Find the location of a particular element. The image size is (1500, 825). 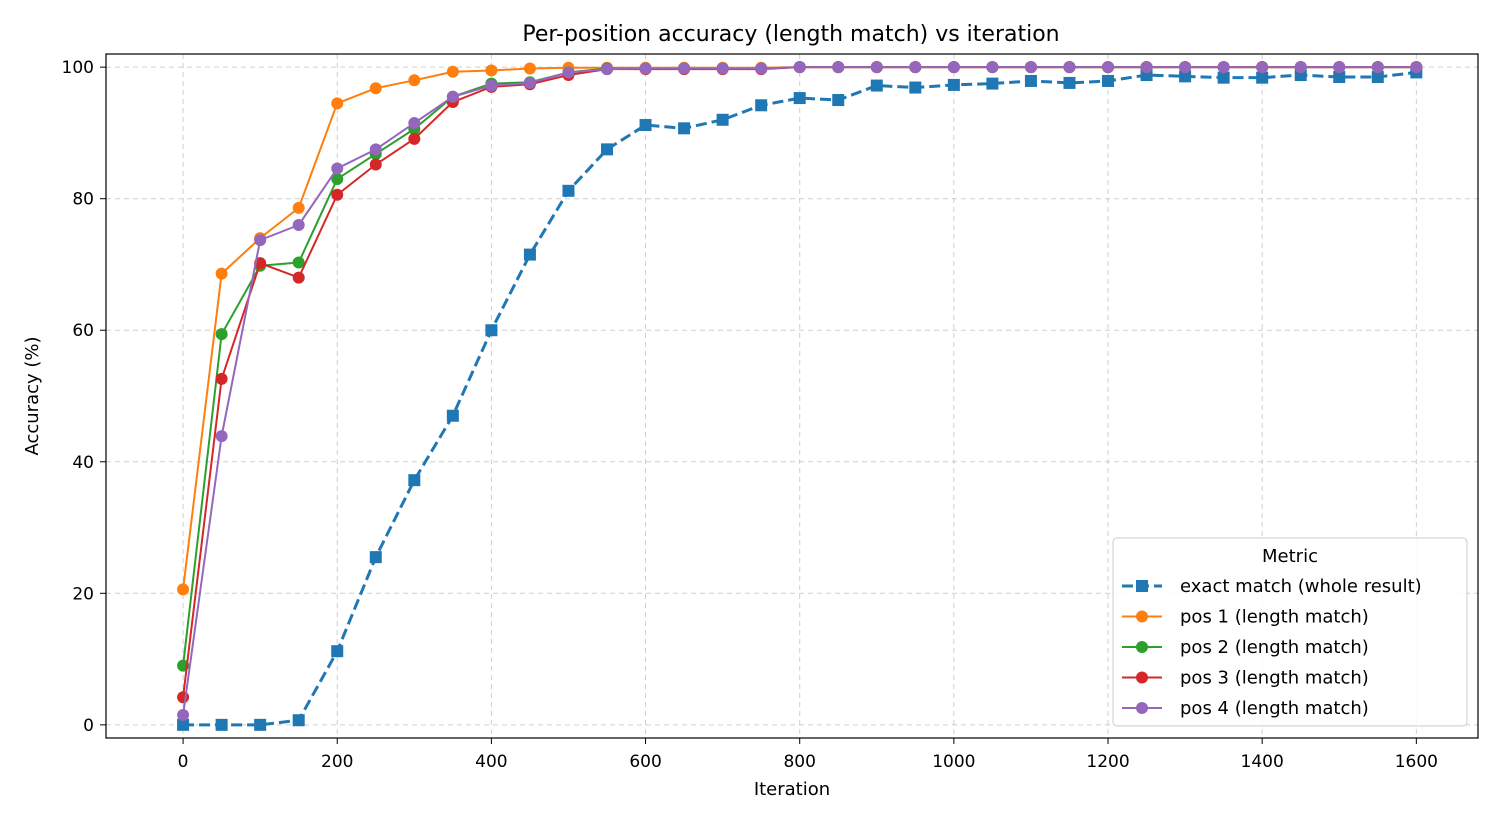

legend-item: exact match (whole result) is located at coordinates (1272, 586).